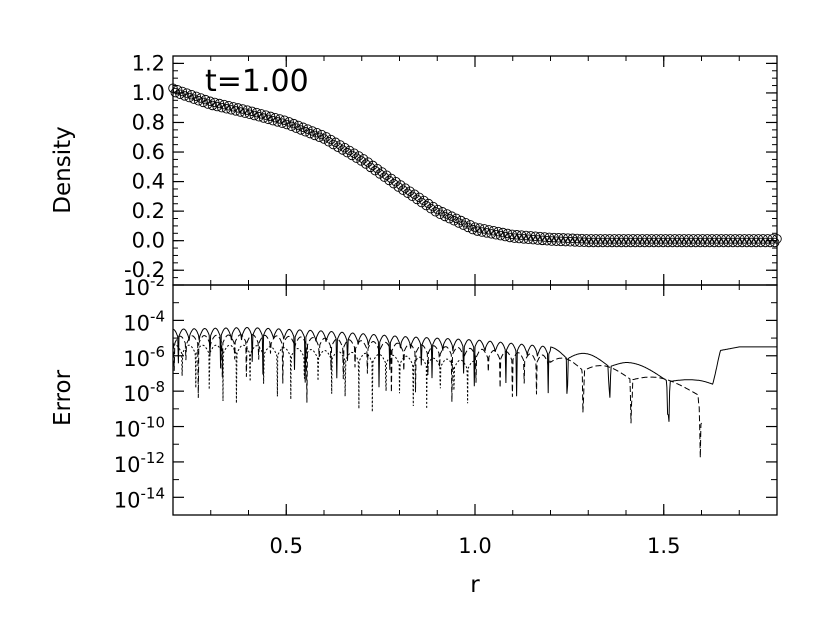 The width and height of the screenshot is (830, 624). What do you see at coordinates (139, 428) in the screenshot?
I see `error-y-tick-label: 10⁻¹⁰` at bounding box center [139, 428].